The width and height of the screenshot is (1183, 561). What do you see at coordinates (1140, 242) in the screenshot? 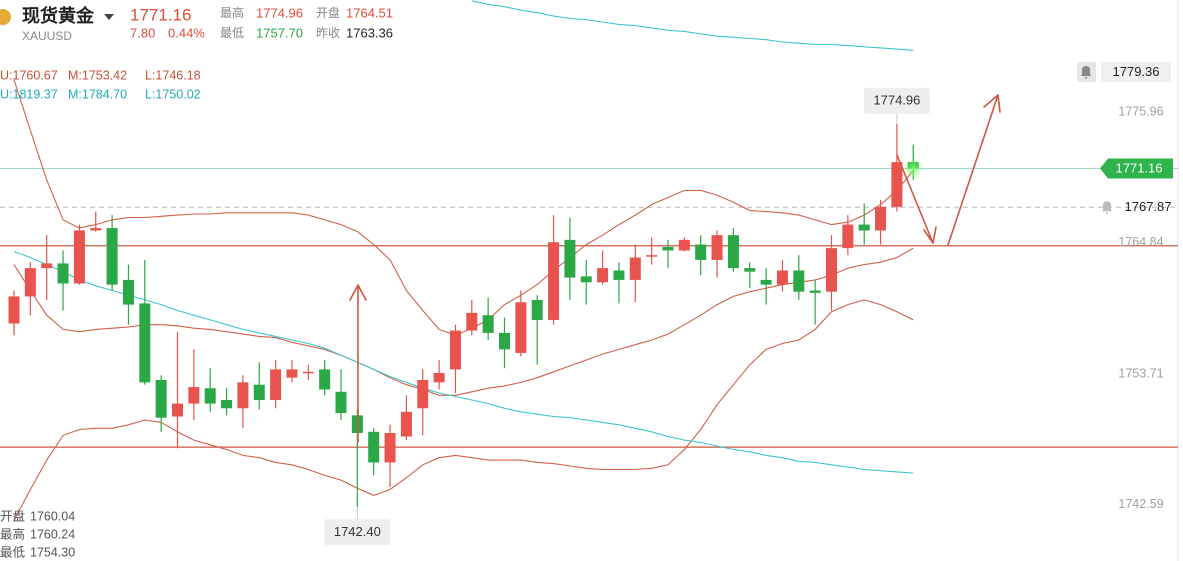
I see `y-tick-label: 1764.84` at bounding box center [1140, 242].